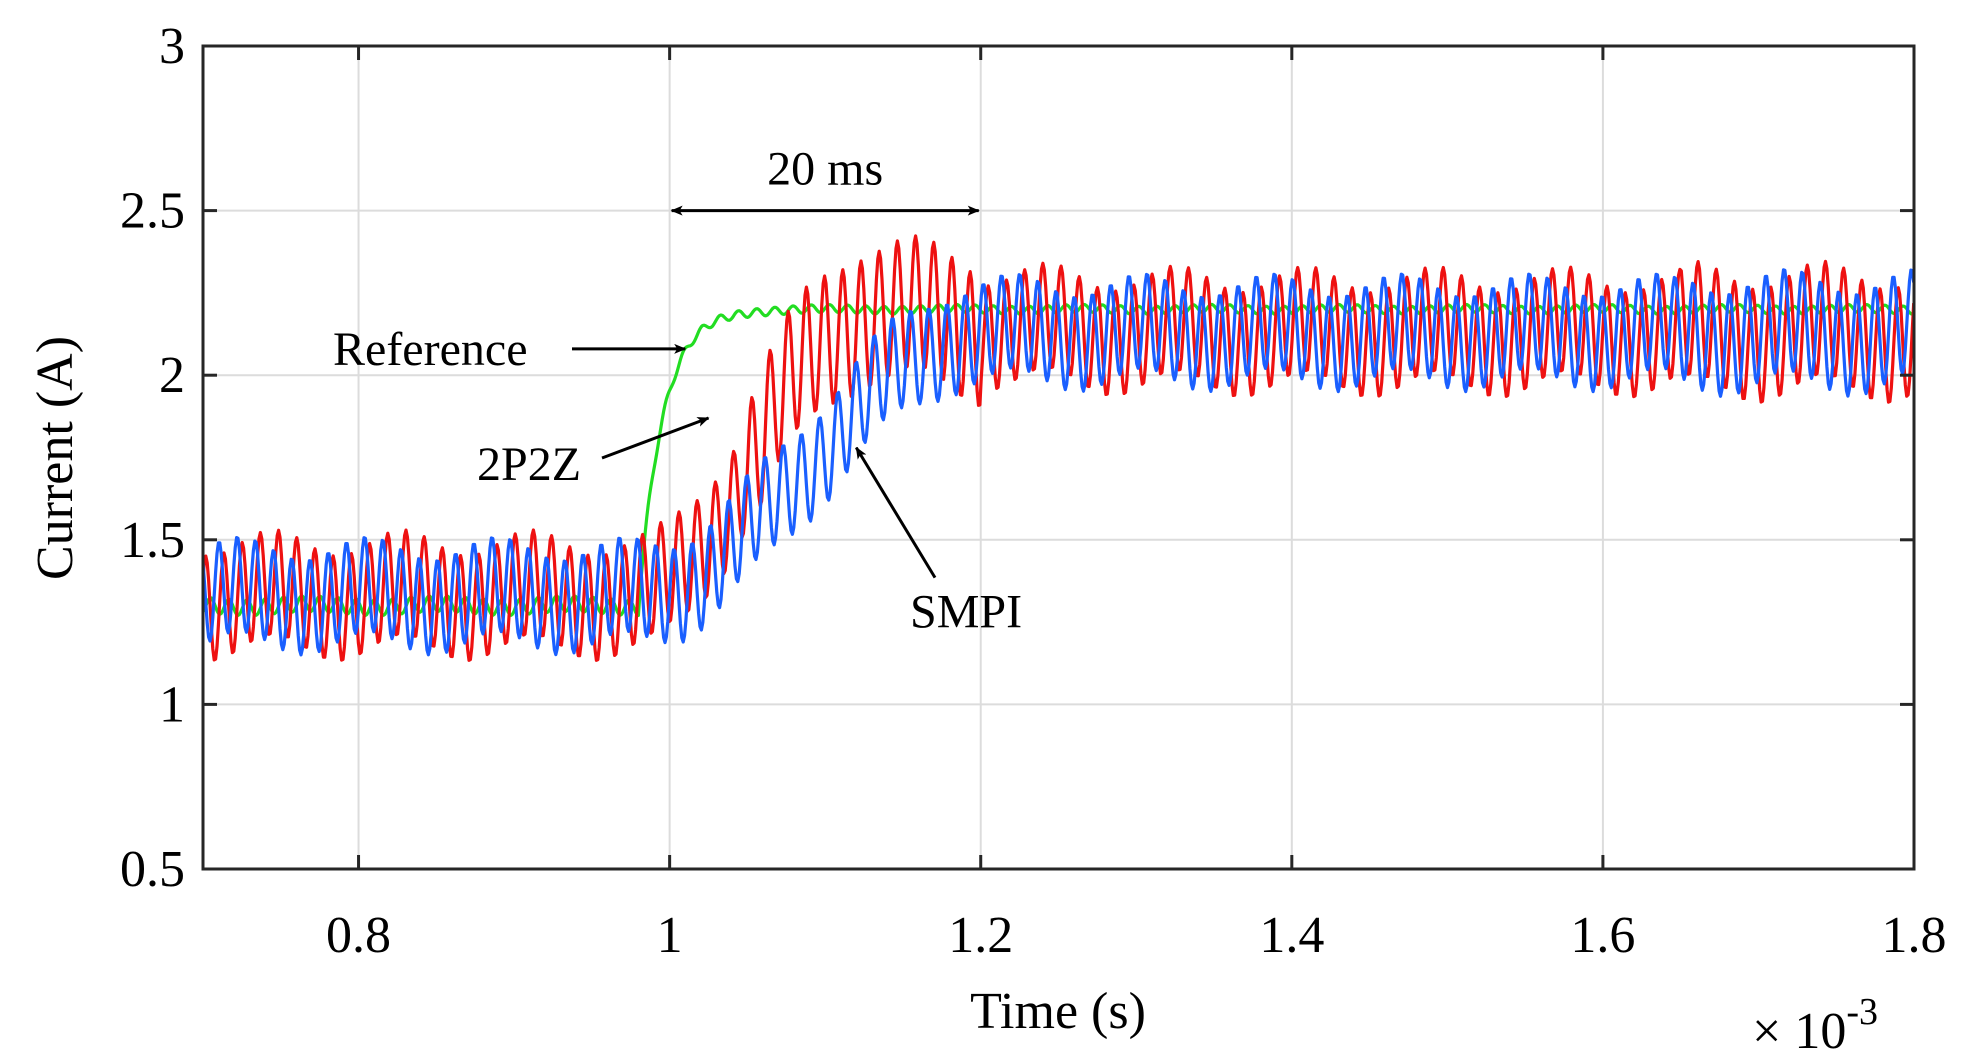 The image size is (1974, 1063). I want to click on y-tick-label: 2, so click(172, 375).